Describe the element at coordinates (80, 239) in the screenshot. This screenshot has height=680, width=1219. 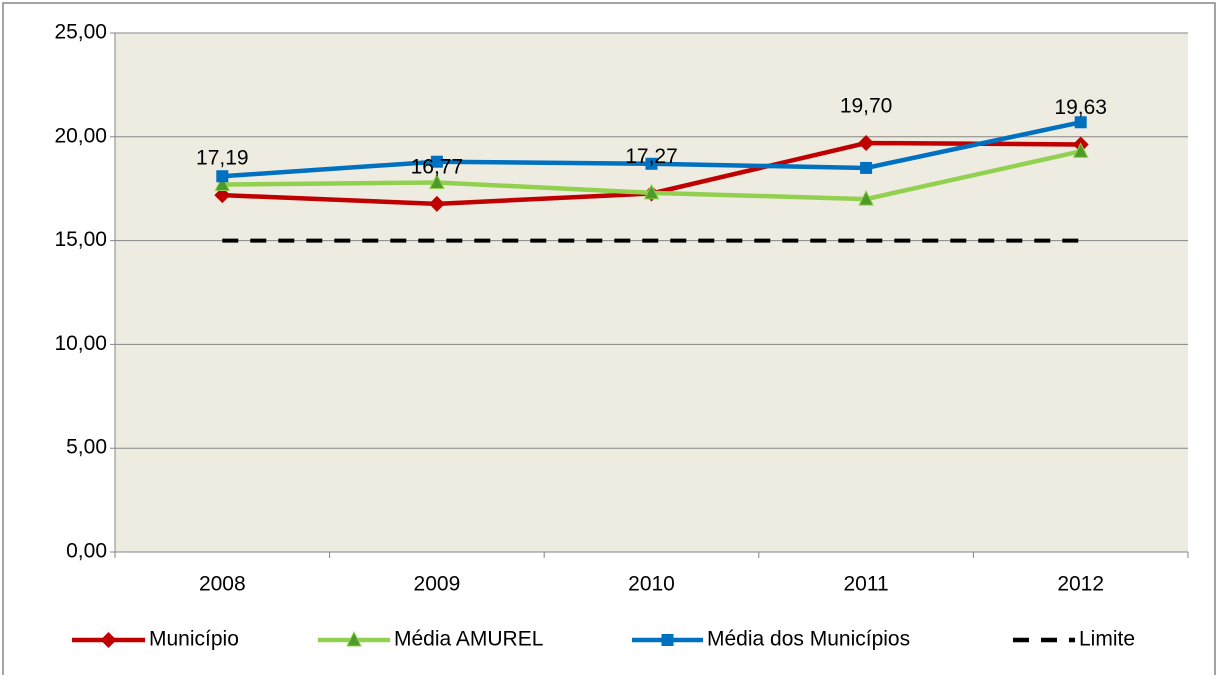
I see `y-tick-label: 15,00` at that location.